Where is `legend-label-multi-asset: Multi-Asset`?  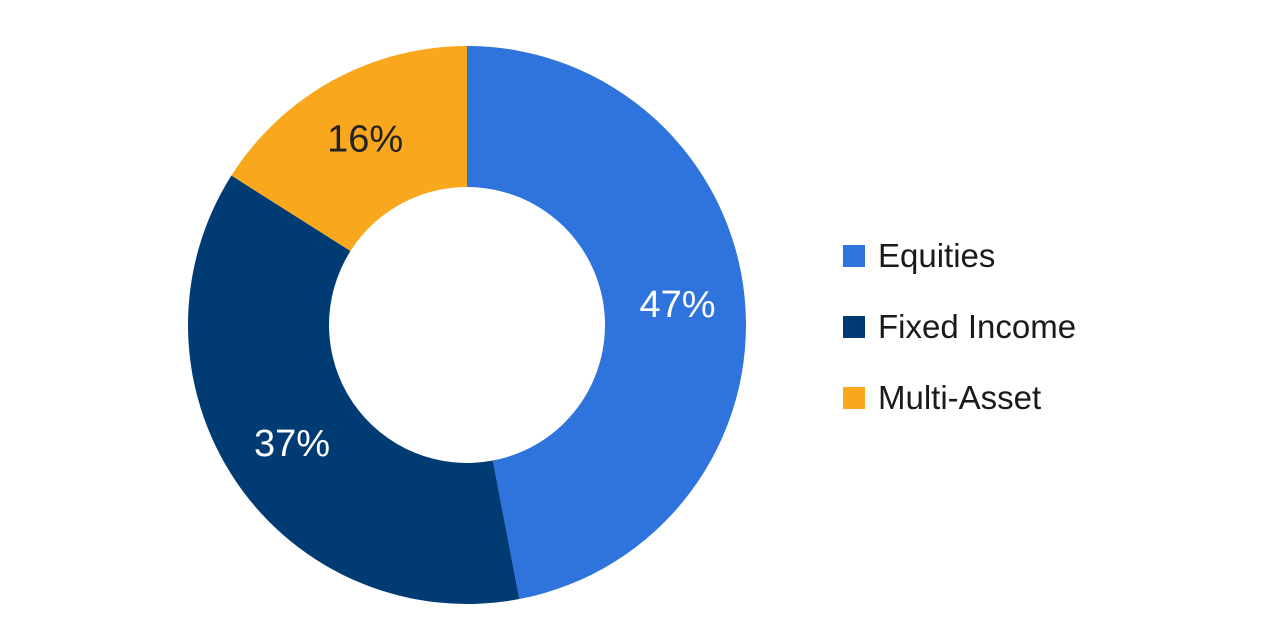 legend-label-multi-asset: Multi-Asset is located at coordinates (960, 397).